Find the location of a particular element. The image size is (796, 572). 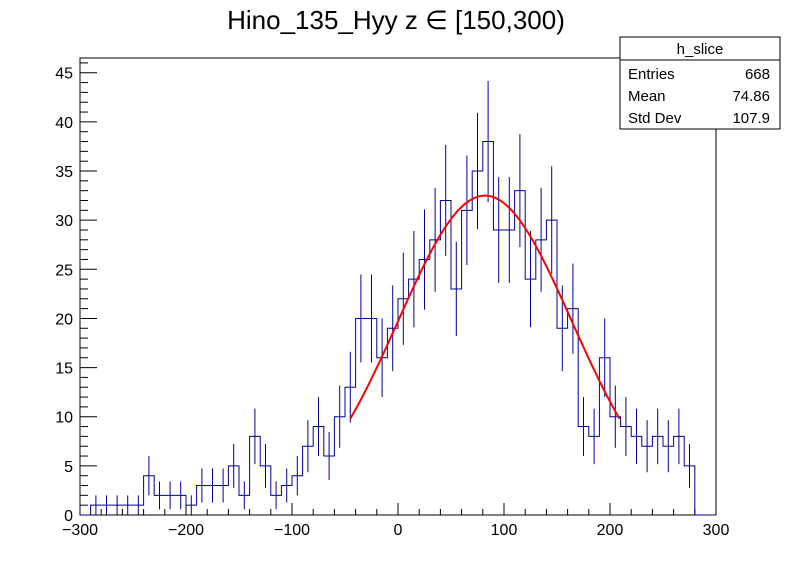

x-tick-label: −200 is located at coordinates (186, 530).